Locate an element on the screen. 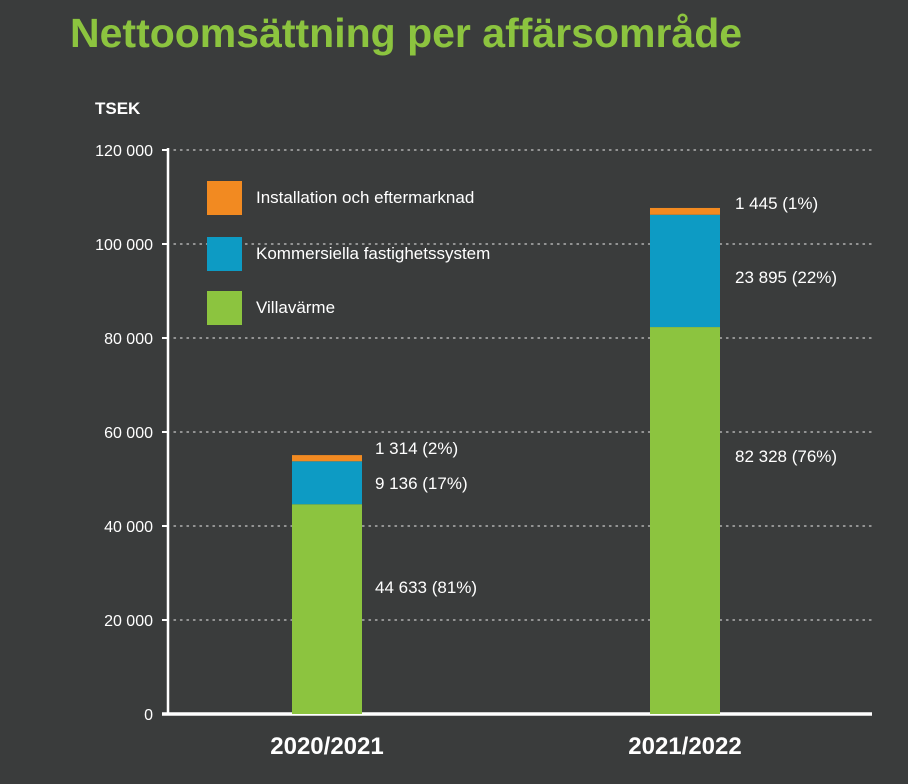 This screenshot has height=784, width=908. legend-label: Installation och eftermarknad is located at coordinates (365, 197).